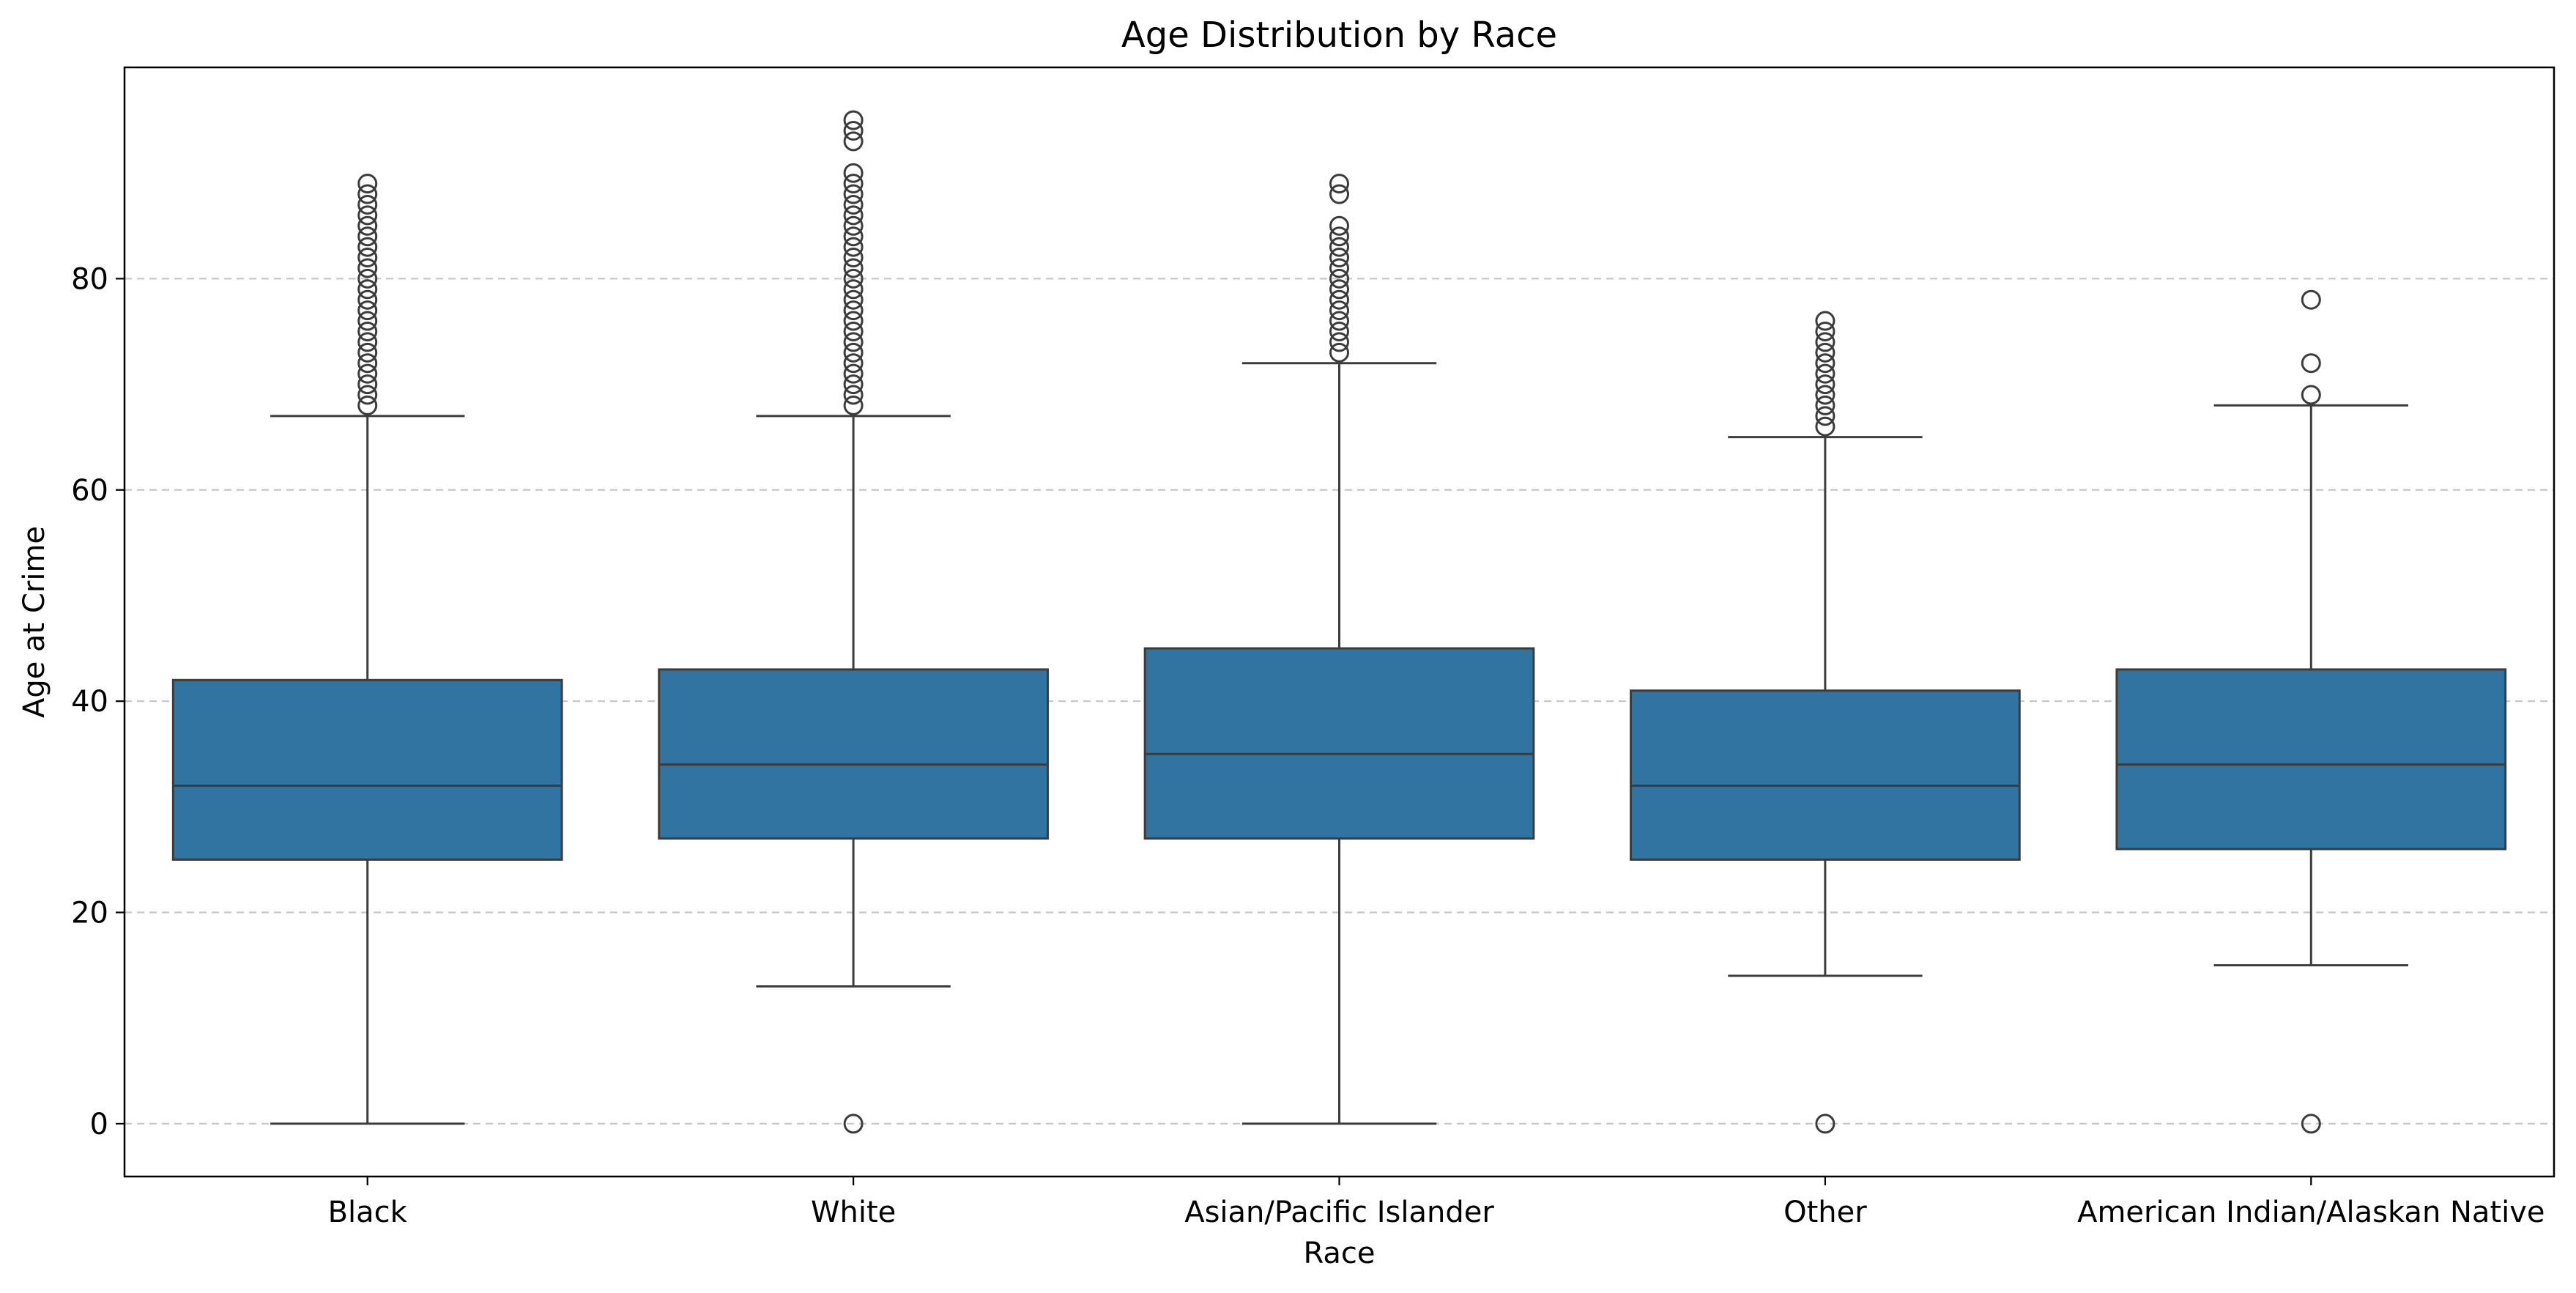 The image size is (2576, 1293). What do you see at coordinates (1339, 35) in the screenshot?
I see `chart-title: Age Distribution by Race` at bounding box center [1339, 35].